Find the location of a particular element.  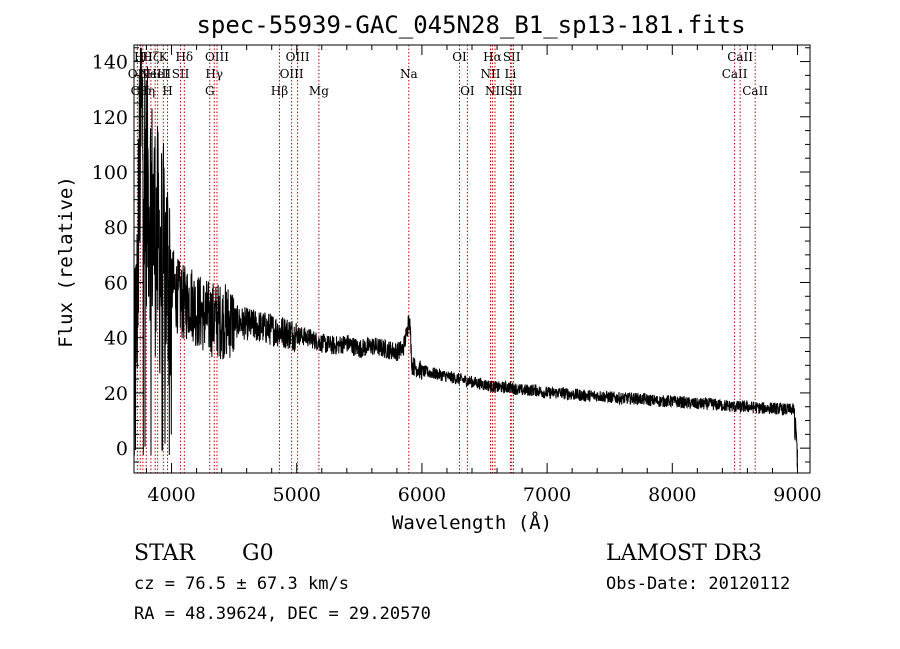

chart-title: spec-55939-GAC_045N28_B1_sp13-181.fits is located at coordinates (470, 25).